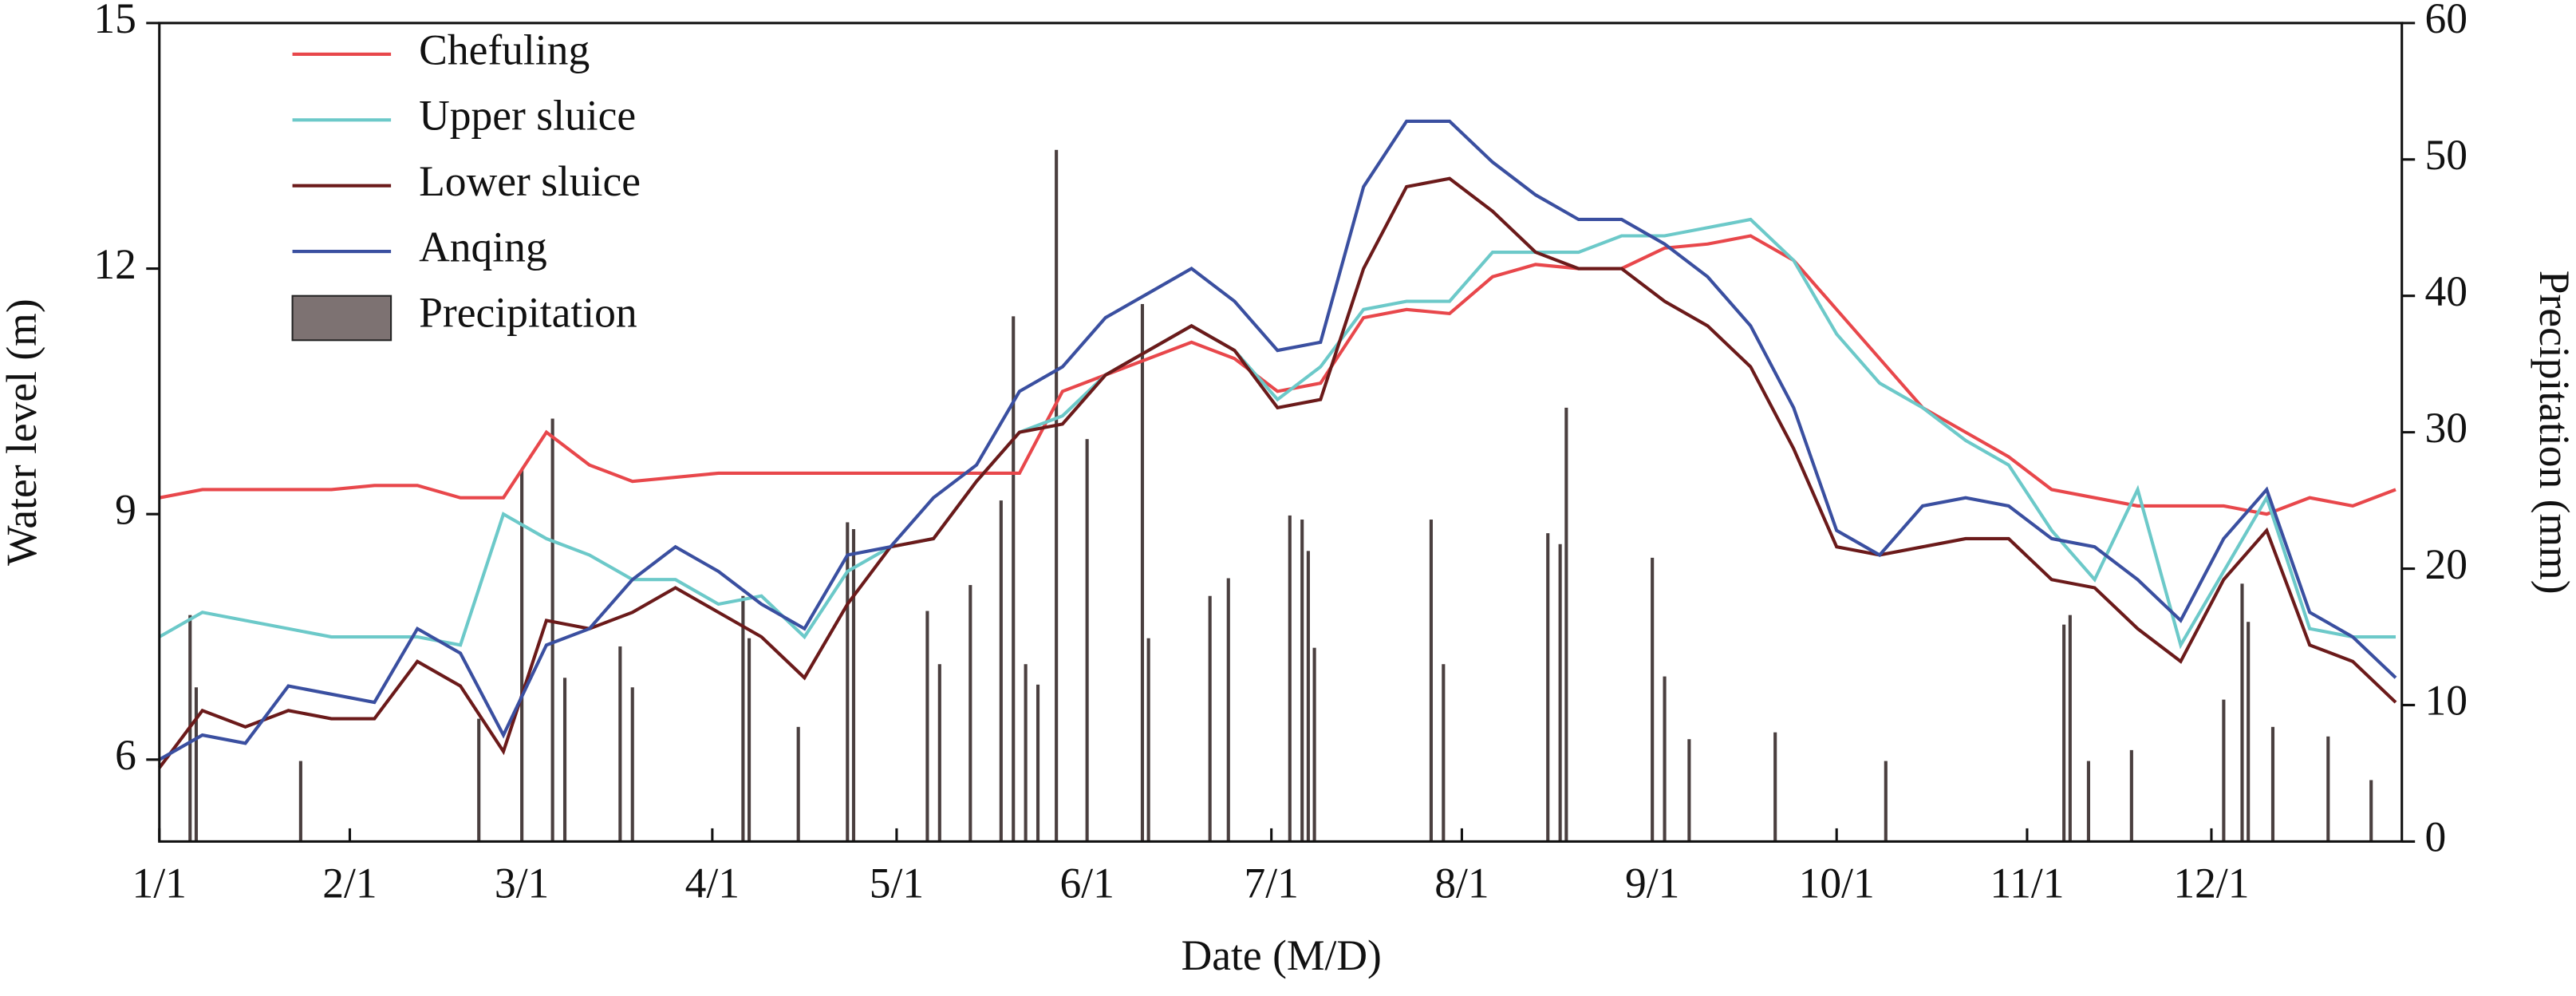 This screenshot has height=996, width=2576. I want to click on y-tick-label: 9, so click(125, 509).